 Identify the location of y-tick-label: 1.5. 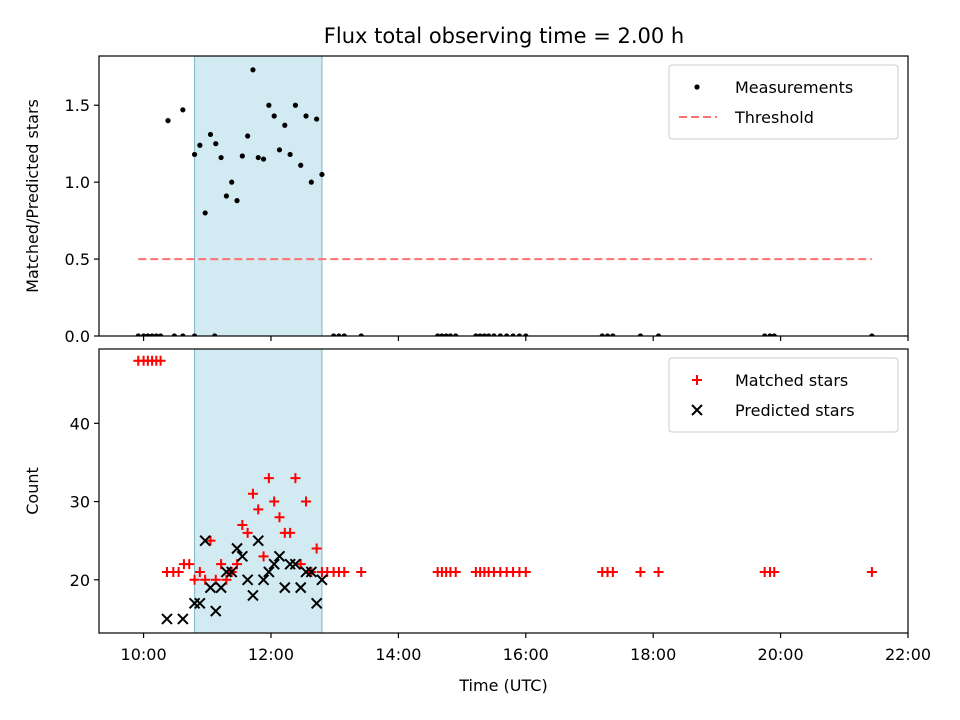
(77, 105).